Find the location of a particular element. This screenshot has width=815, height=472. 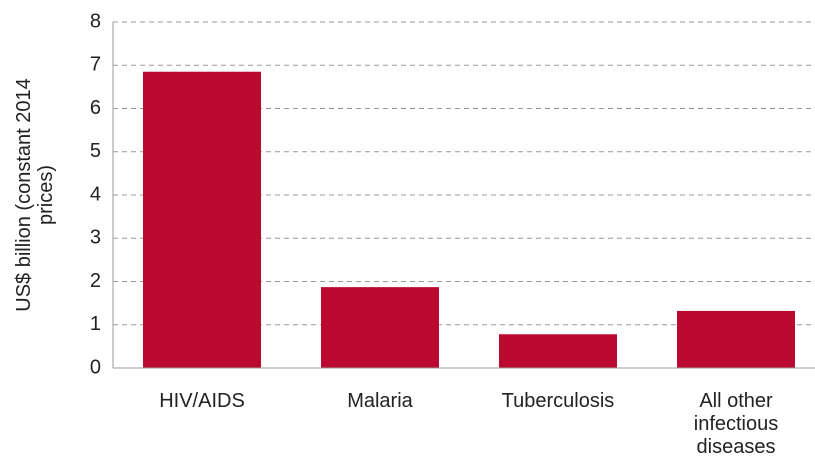

x-tick-label: Malaria is located at coordinates (380, 401).